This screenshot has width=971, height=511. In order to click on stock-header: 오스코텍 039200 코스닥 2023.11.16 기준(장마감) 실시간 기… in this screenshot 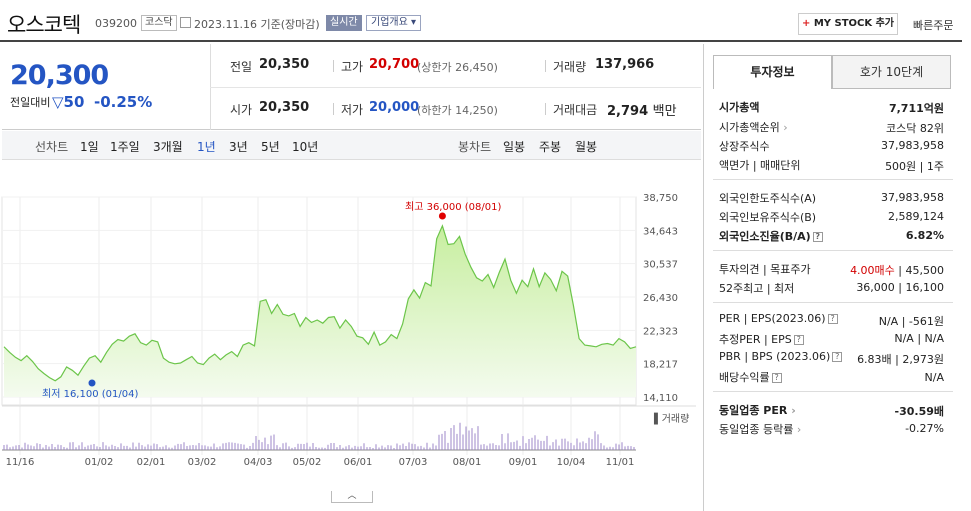, I will do `click(481, 21)`.